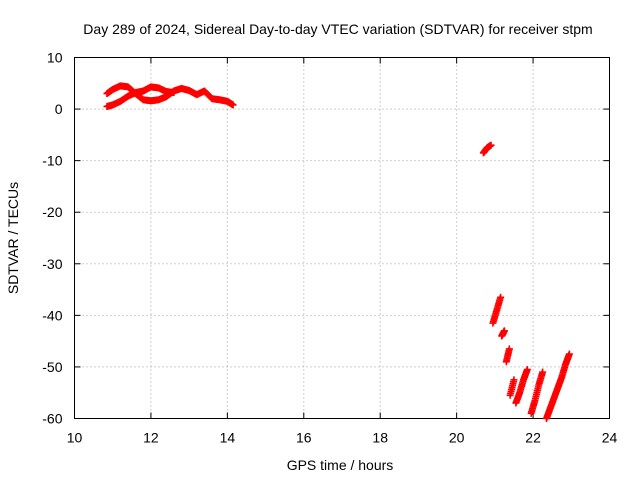 Image resolution: width=640 pixels, height=480 pixels. What do you see at coordinates (507, 355) in the screenshot?
I see `series-track-f` at bounding box center [507, 355].